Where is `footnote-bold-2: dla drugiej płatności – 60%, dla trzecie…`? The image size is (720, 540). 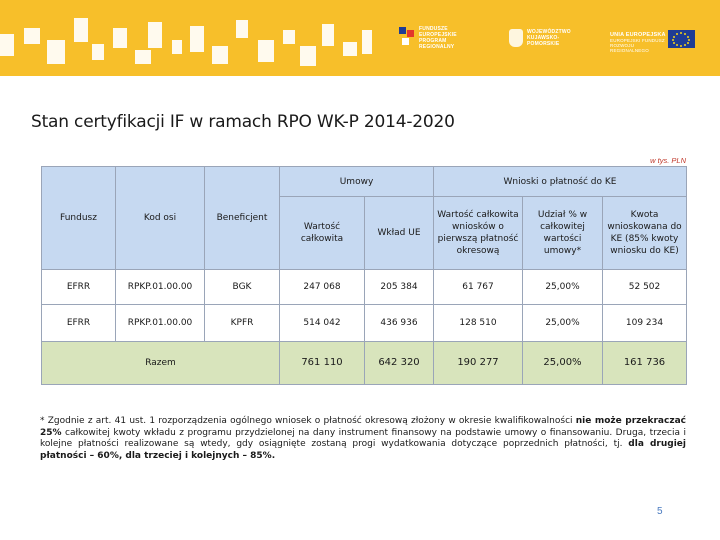 footnote-bold-2: dla drugiej płatności – 60%, dla trzecie… is located at coordinates (363, 450).